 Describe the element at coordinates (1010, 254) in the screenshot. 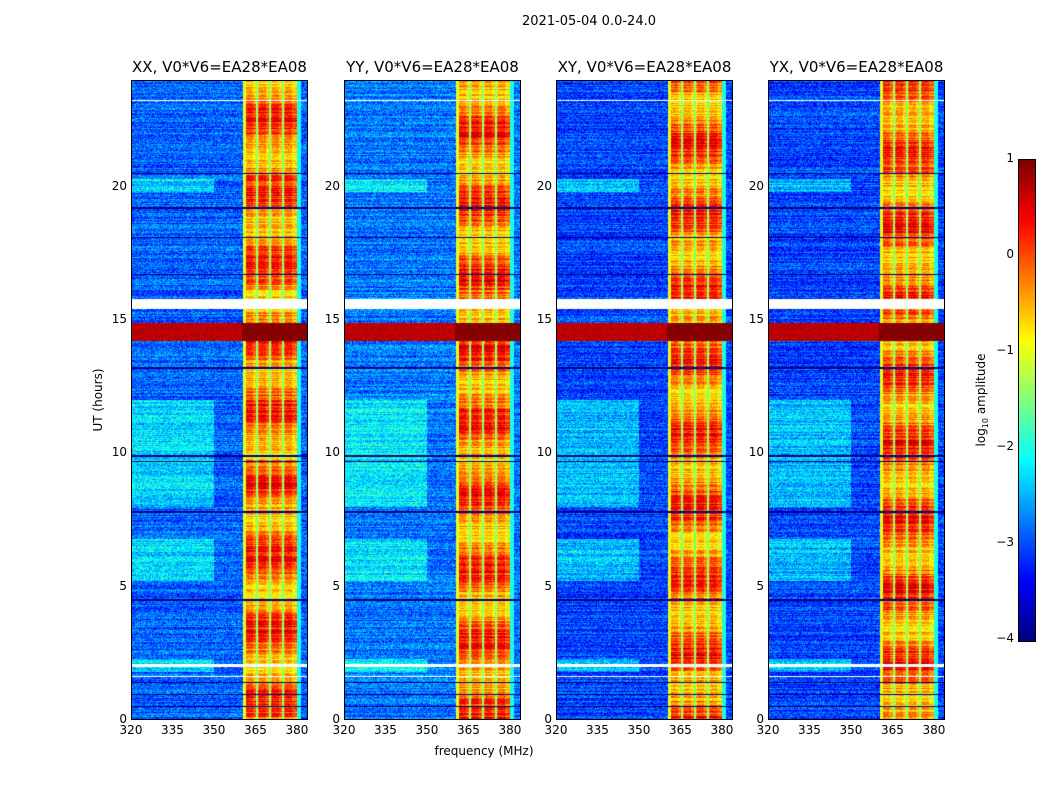

I see `colorbar-tick-label: 0` at that location.